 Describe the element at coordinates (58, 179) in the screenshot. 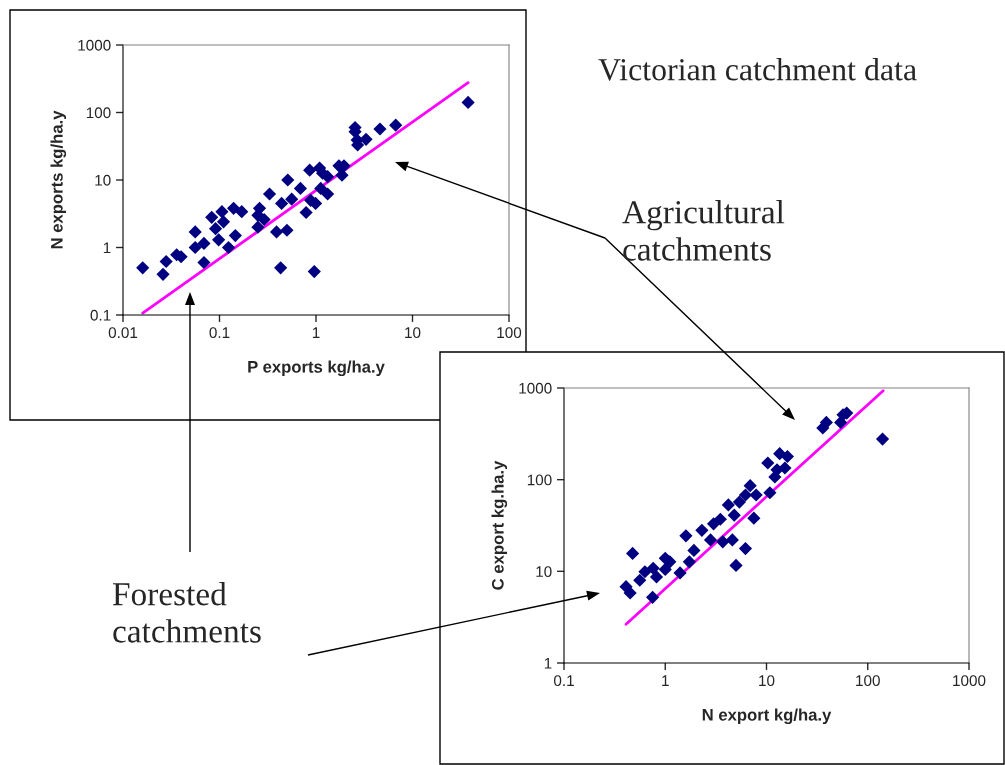

I see `y-axis-title: N exports kg/ha.y` at that location.